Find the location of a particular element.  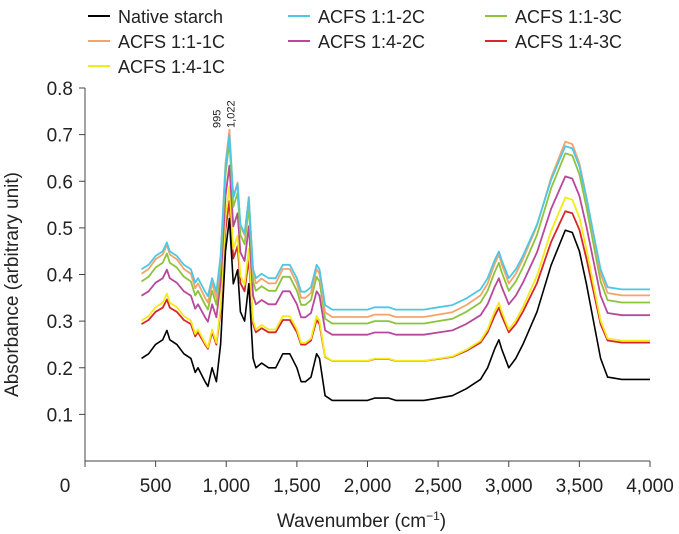

legend-label: ACFS 1:1-2C is located at coordinates (371, 17).